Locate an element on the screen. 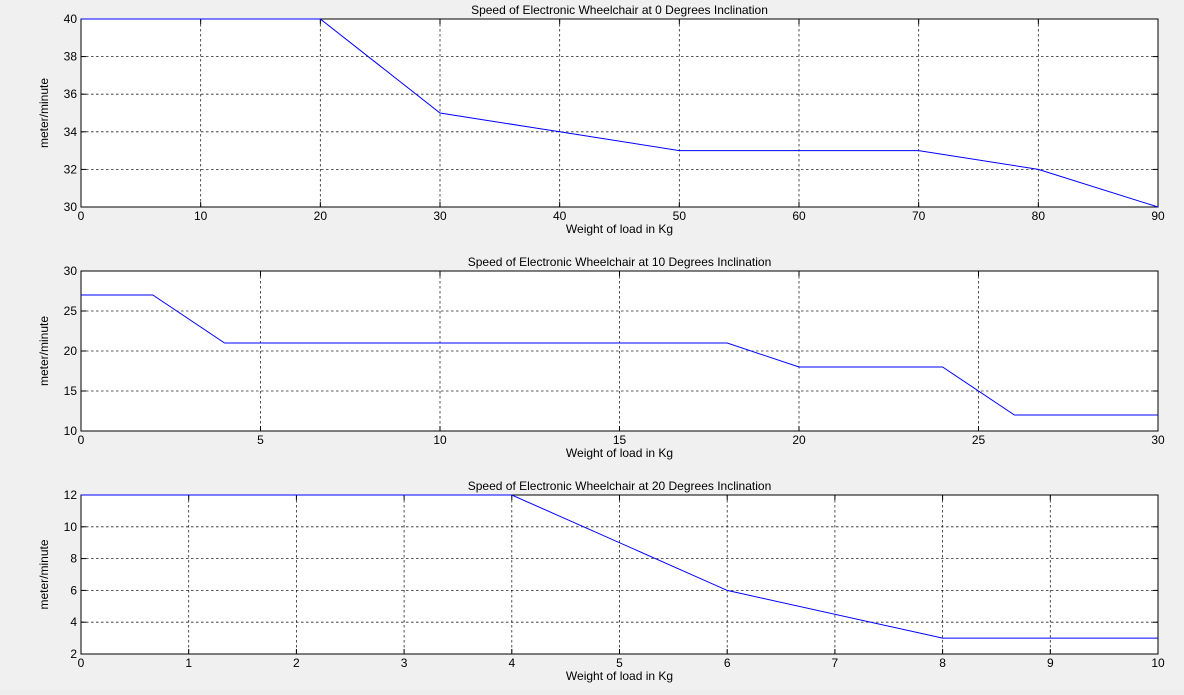  y-tick-label: 25 is located at coordinates (71, 311).